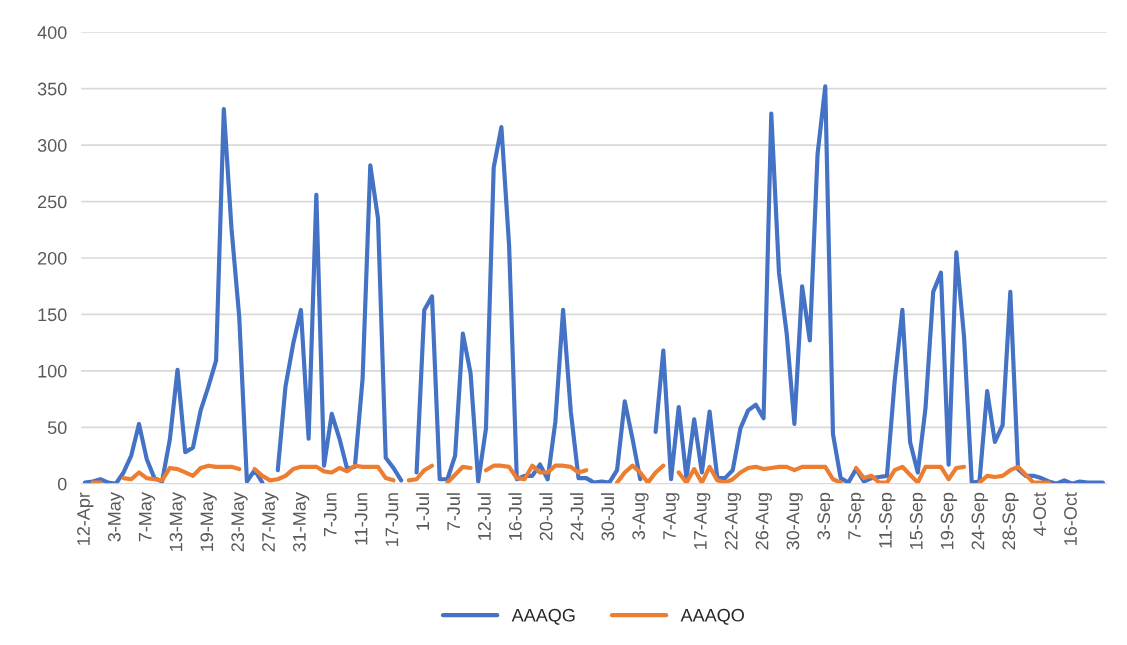 The height and width of the screenshot is (645, 1127). Describe the element at coordinates (52, 202) in the screenshot. I see `y-tick-label: 250` at that location.